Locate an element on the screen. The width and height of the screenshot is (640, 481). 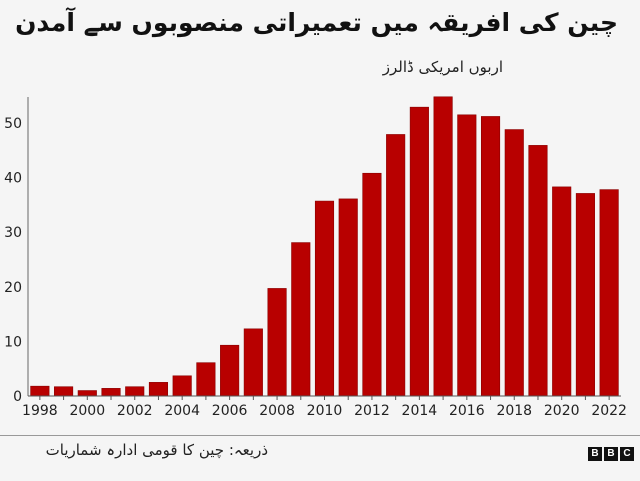
bar-2006 is located at coordinates (230, 370).